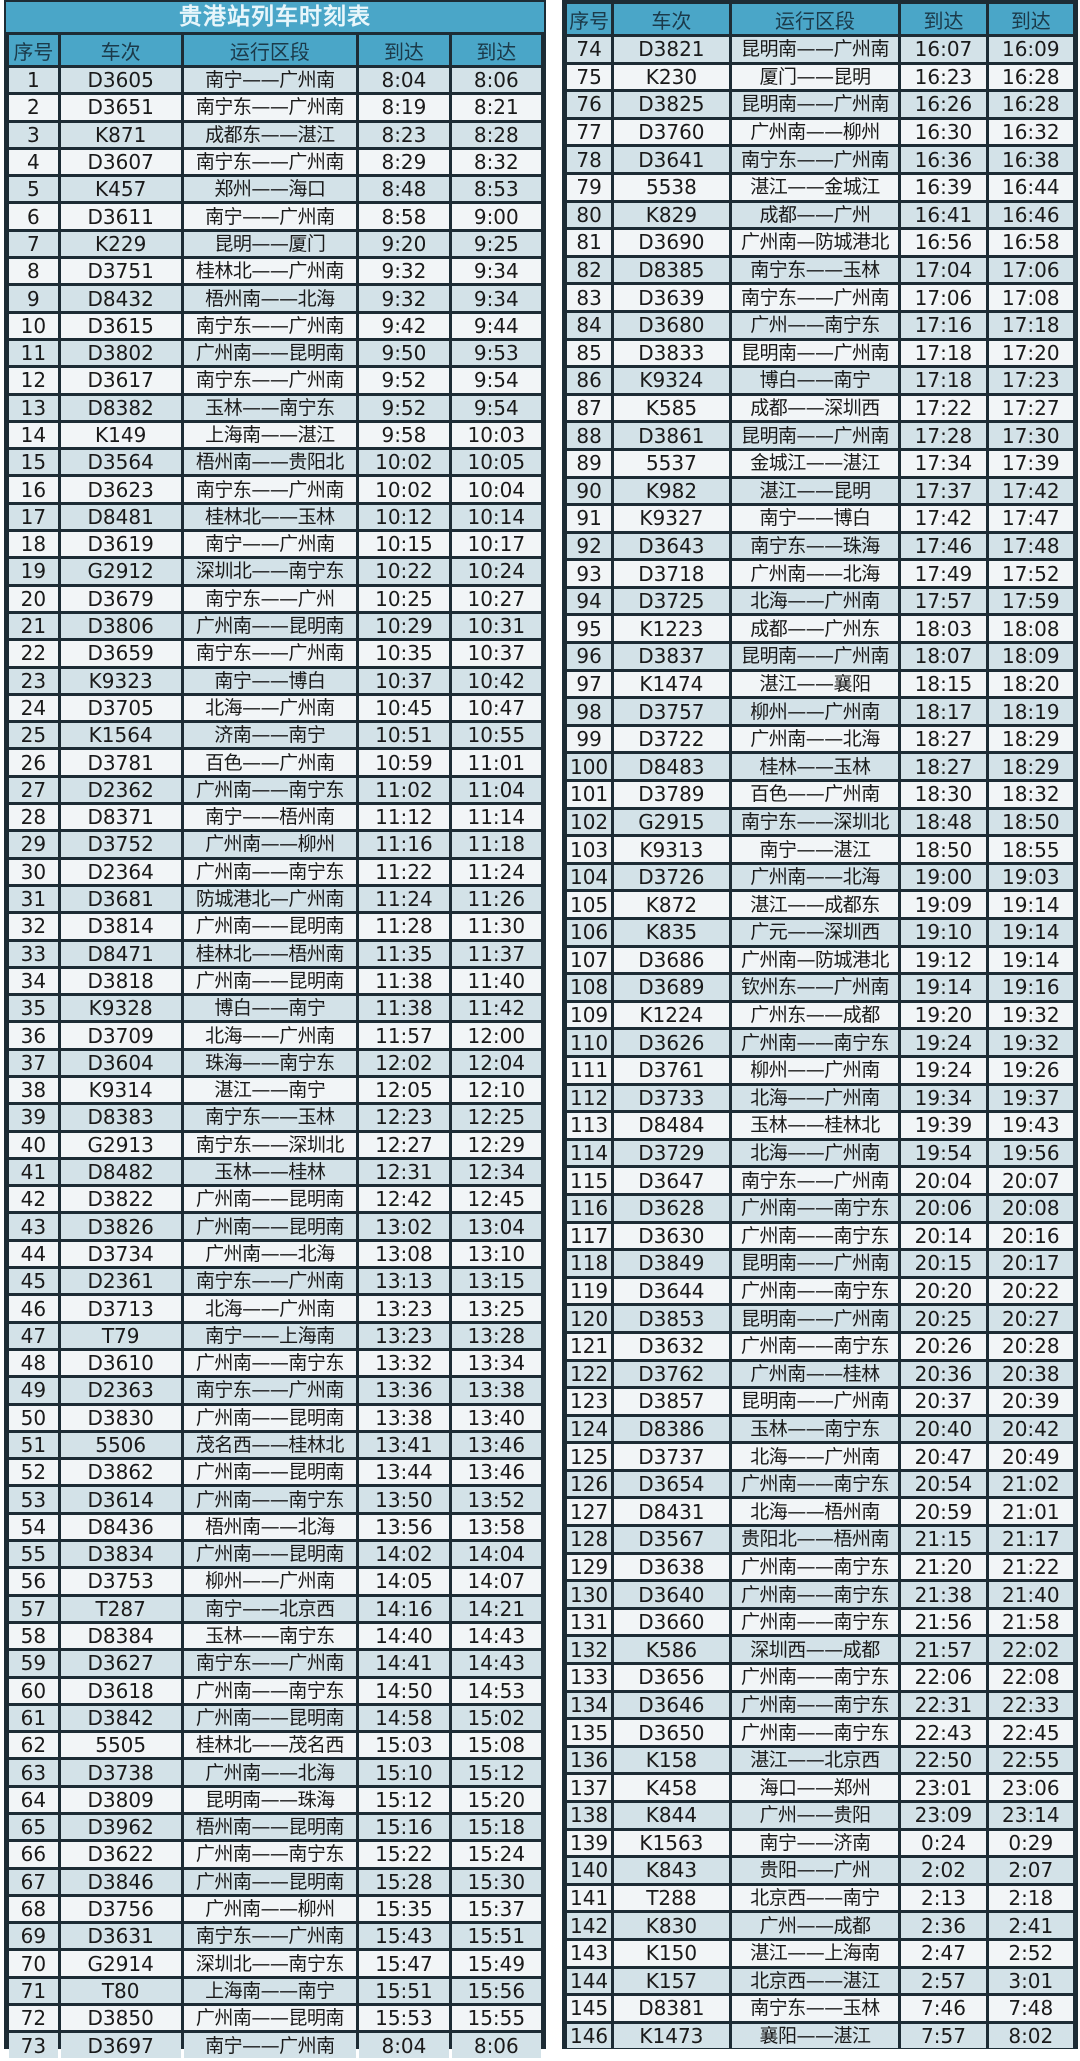 The image size is (1080, 2061). I want to click on table-row: 22 D3659 南宁东——广州南 10:35 10:37, so click(275, 653).